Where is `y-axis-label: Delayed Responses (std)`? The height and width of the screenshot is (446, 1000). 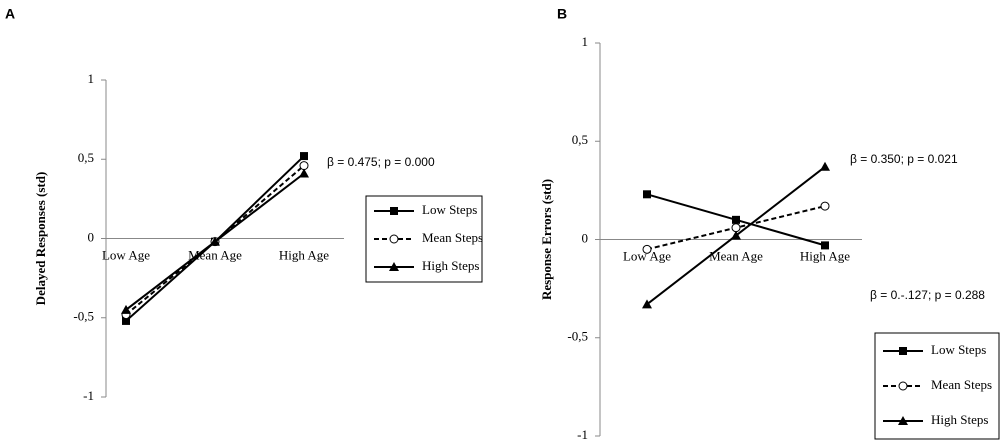
y-axis-label: Delayed Responses (std) is located at coordinates (40, 239).